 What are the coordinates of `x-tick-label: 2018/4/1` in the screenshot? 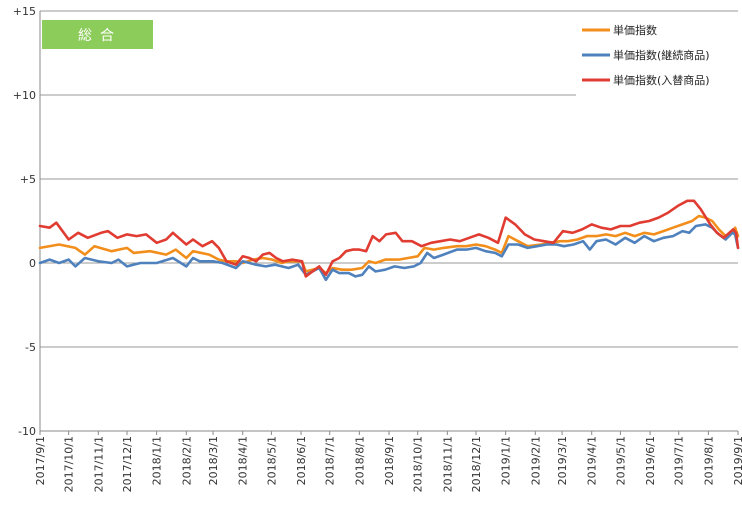 It's located at (243, 460).